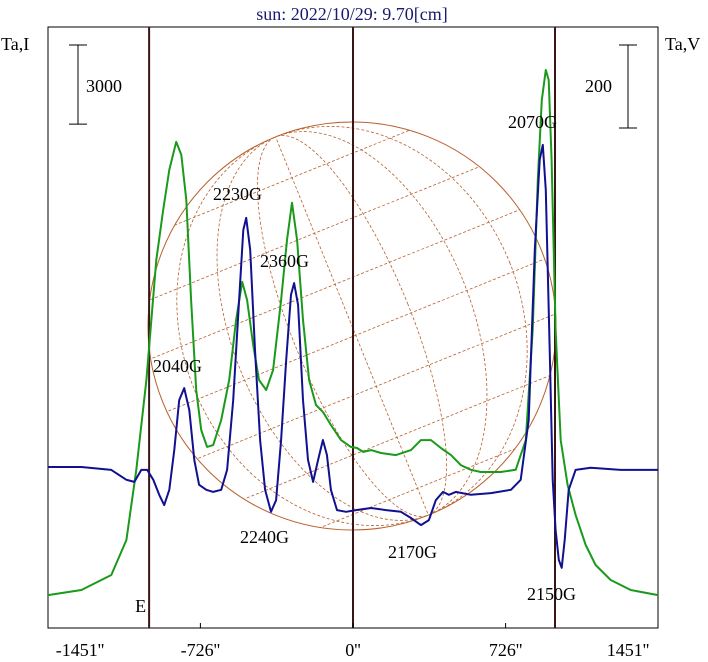  Describe the element at coordinates (264, 537) in the screenshot. I see `annotation: 2240G` at that location.